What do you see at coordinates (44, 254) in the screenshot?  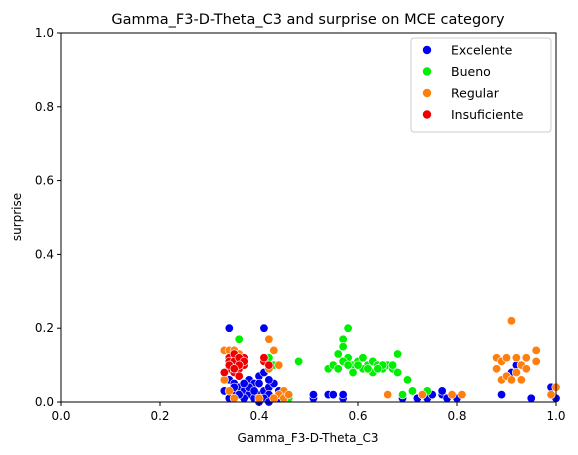 I see `y-tick-label: 0.4` at bounding box center [44, 254].